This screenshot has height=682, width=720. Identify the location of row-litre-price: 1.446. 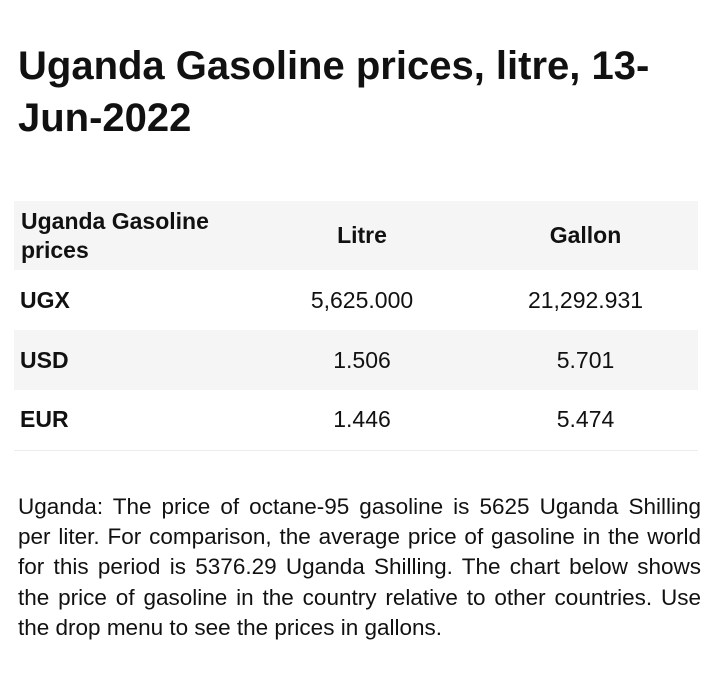
(362, 419).